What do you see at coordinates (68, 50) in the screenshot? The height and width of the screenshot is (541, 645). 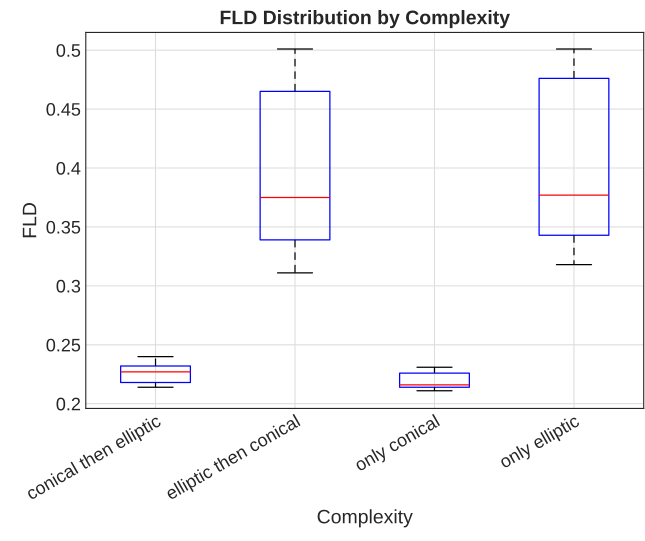 I see `y-tick-label: 0.5` at bounding box center [68, 50].